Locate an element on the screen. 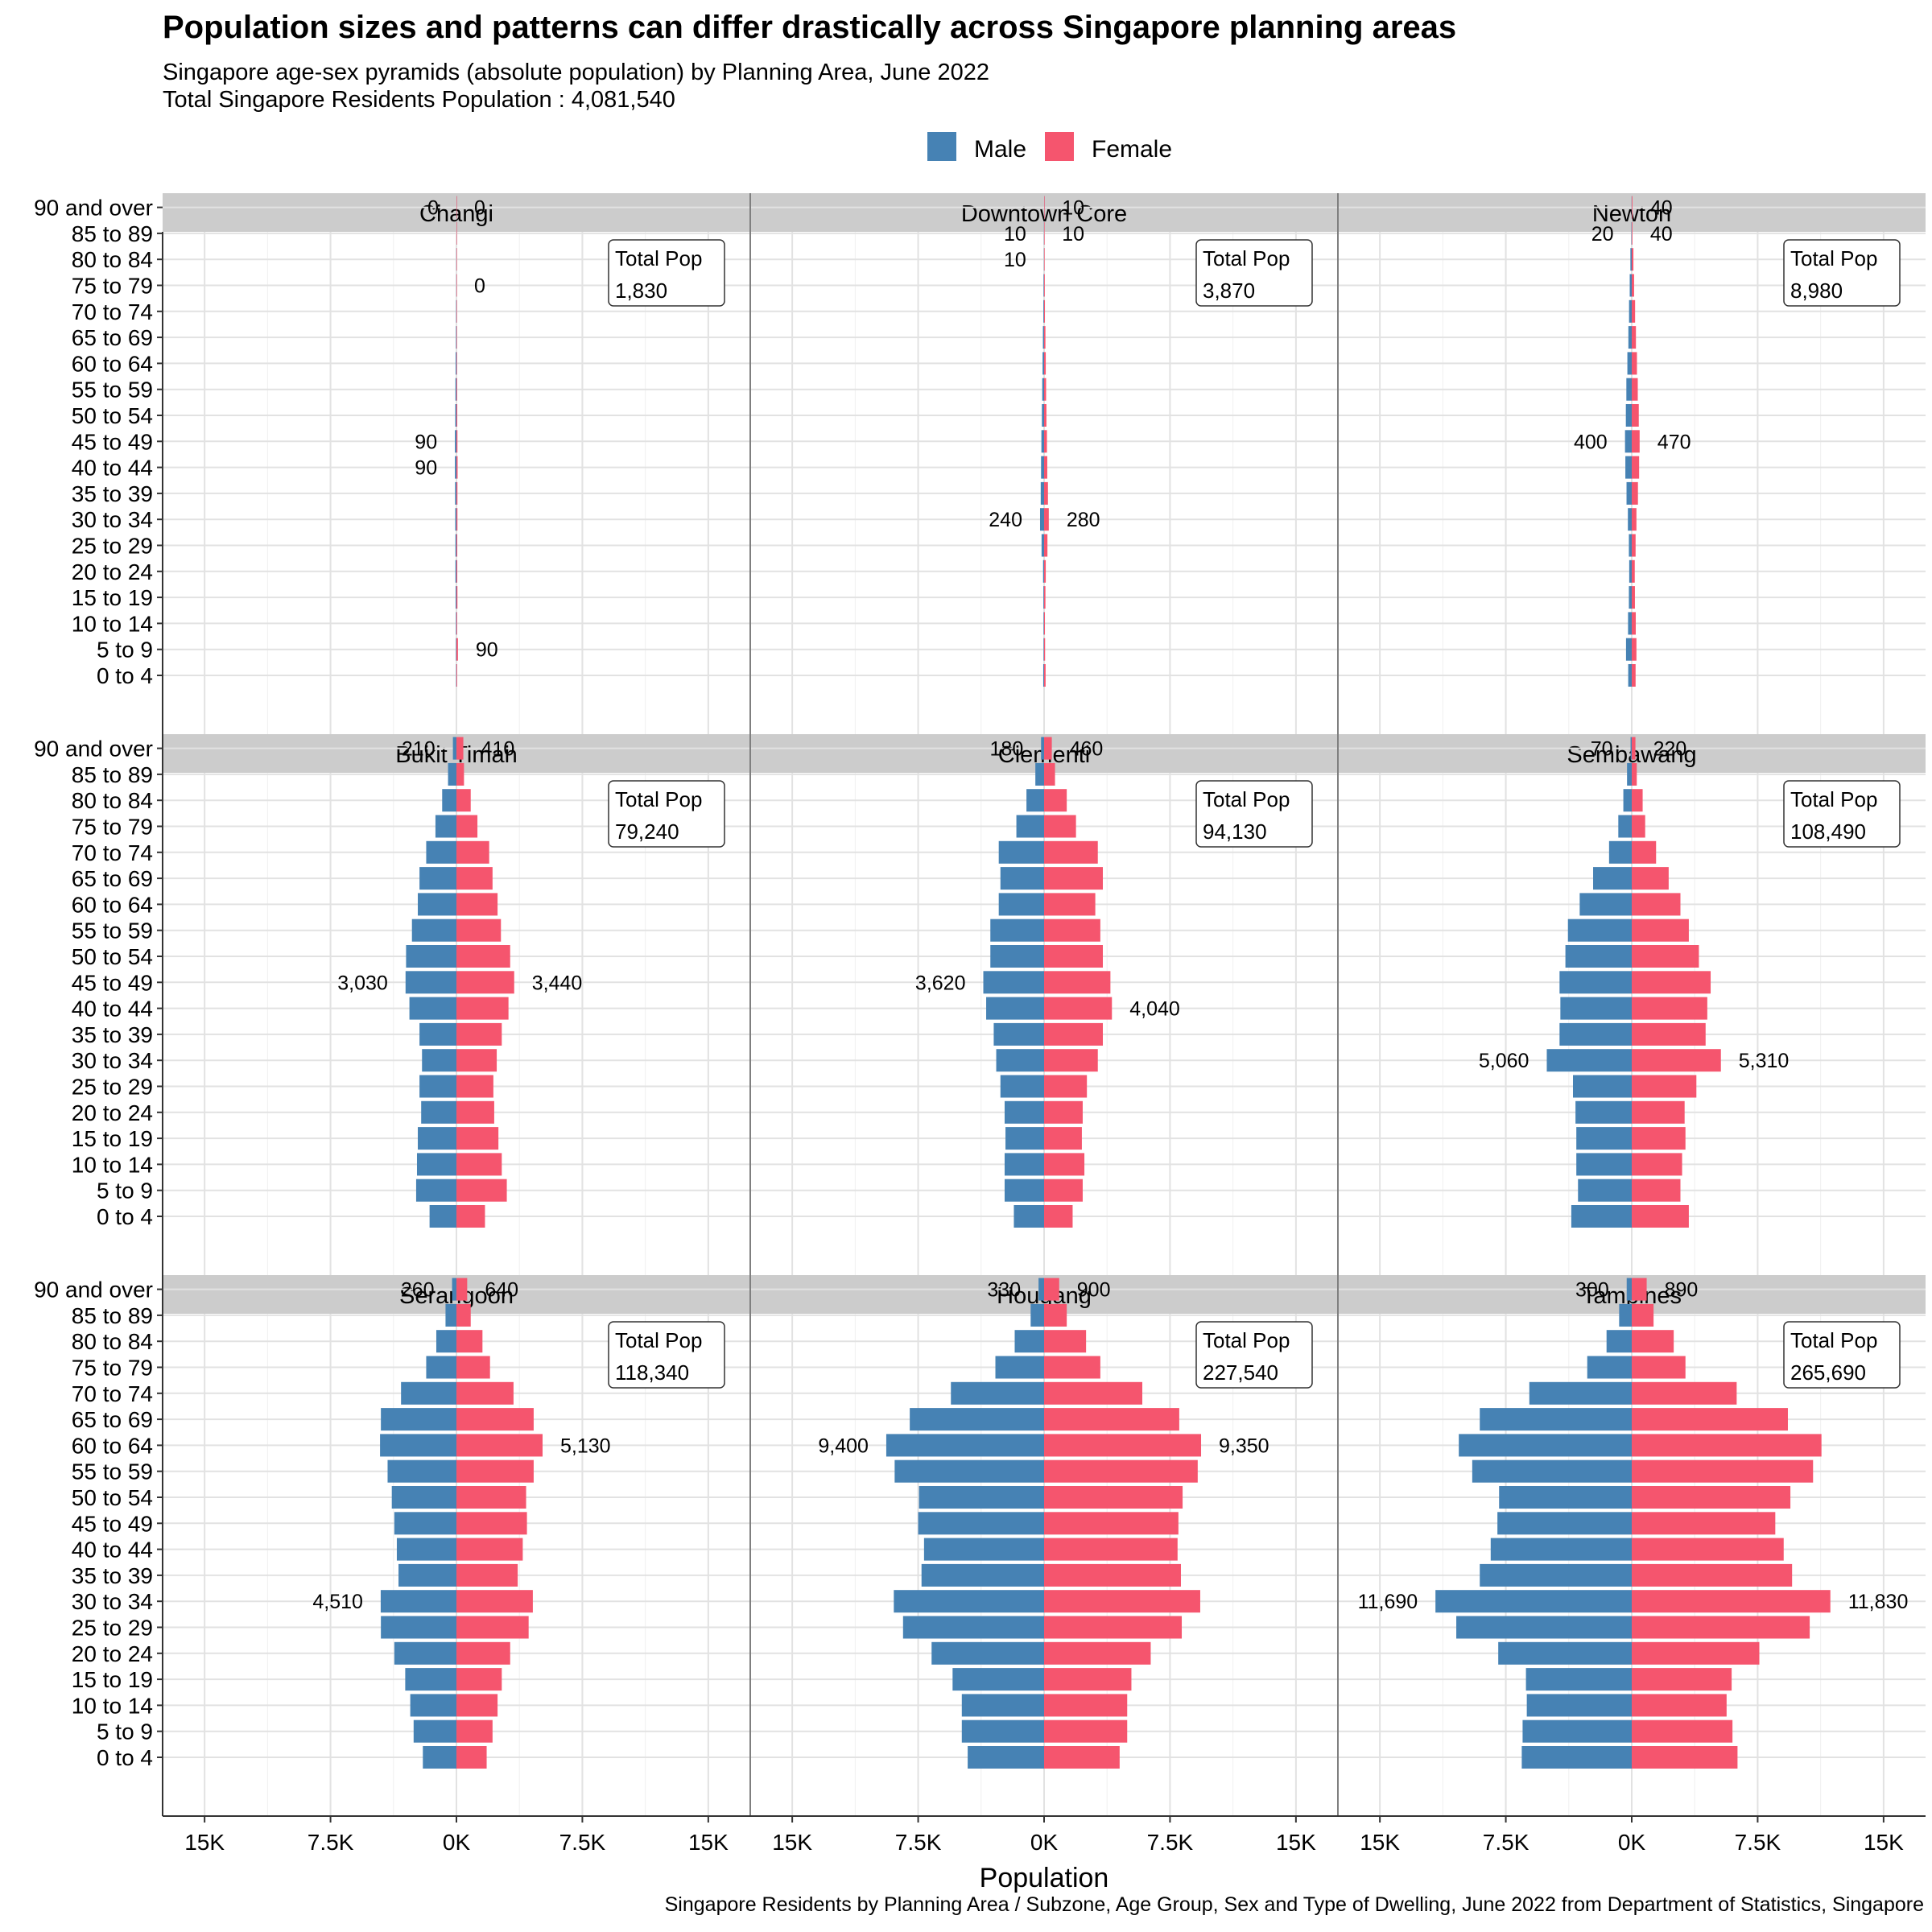 The image size is (1932, 1932). x-tick-label: 15K is located at coordinates (204, 1842).